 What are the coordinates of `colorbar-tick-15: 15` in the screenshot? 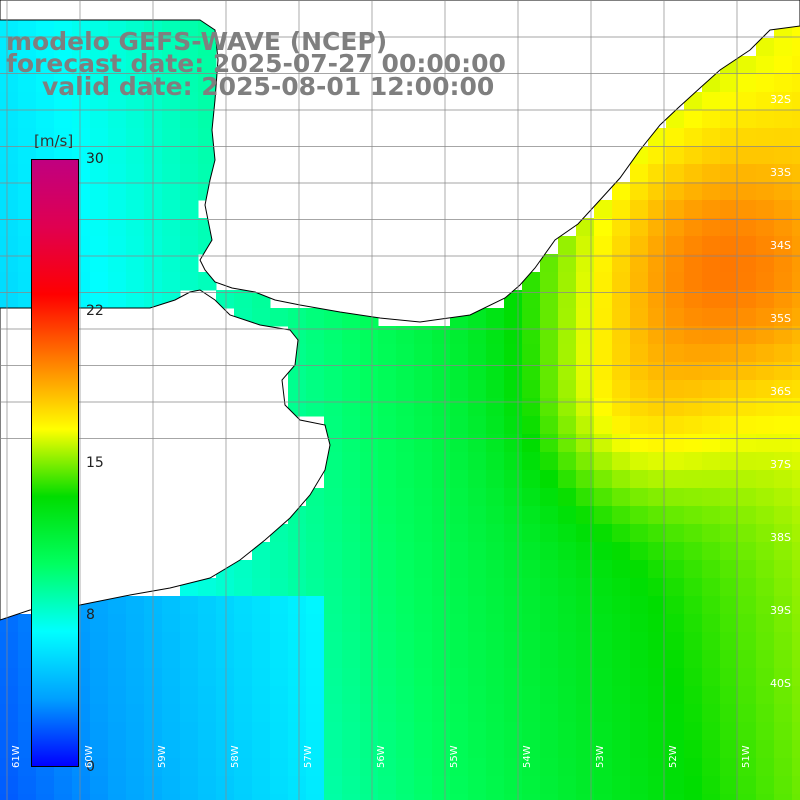 It's located at (95, 463).